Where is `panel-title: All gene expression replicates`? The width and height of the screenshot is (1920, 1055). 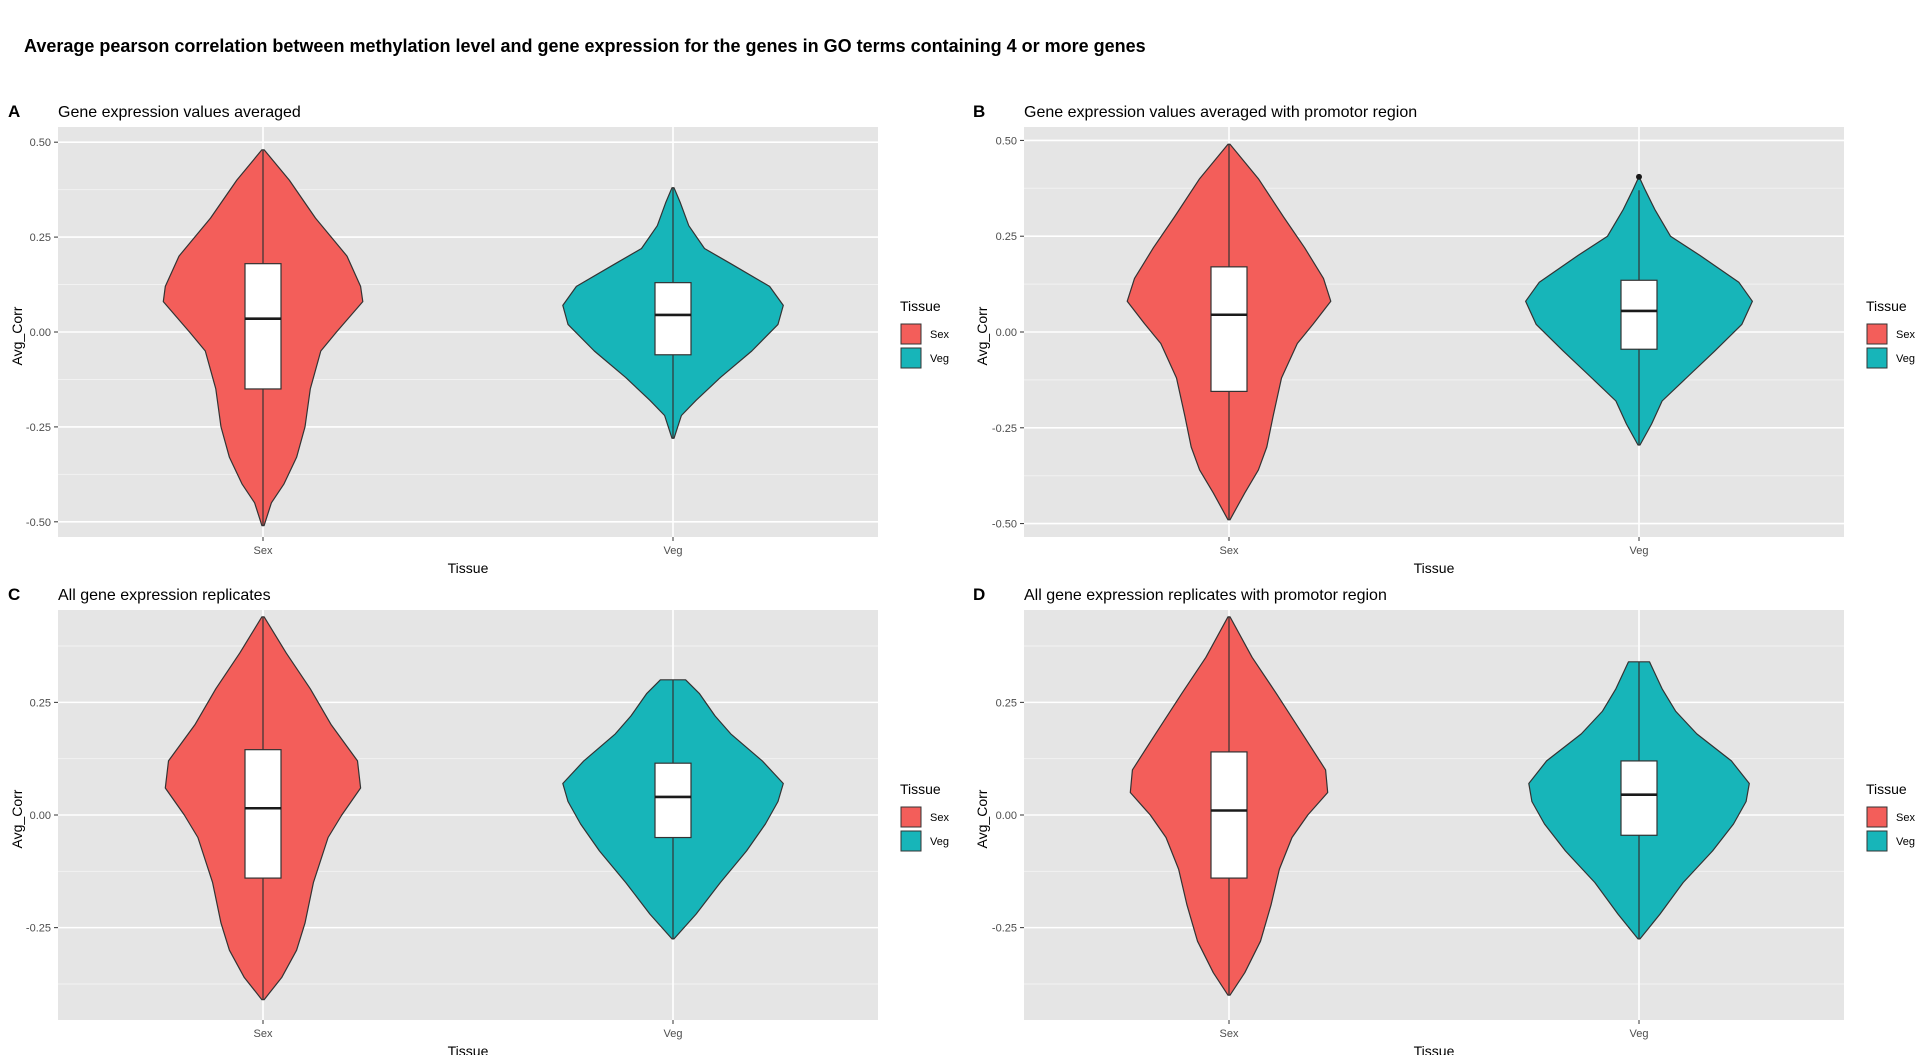 panel-title: All gene expression replicates is located at coordinates (164, 595).